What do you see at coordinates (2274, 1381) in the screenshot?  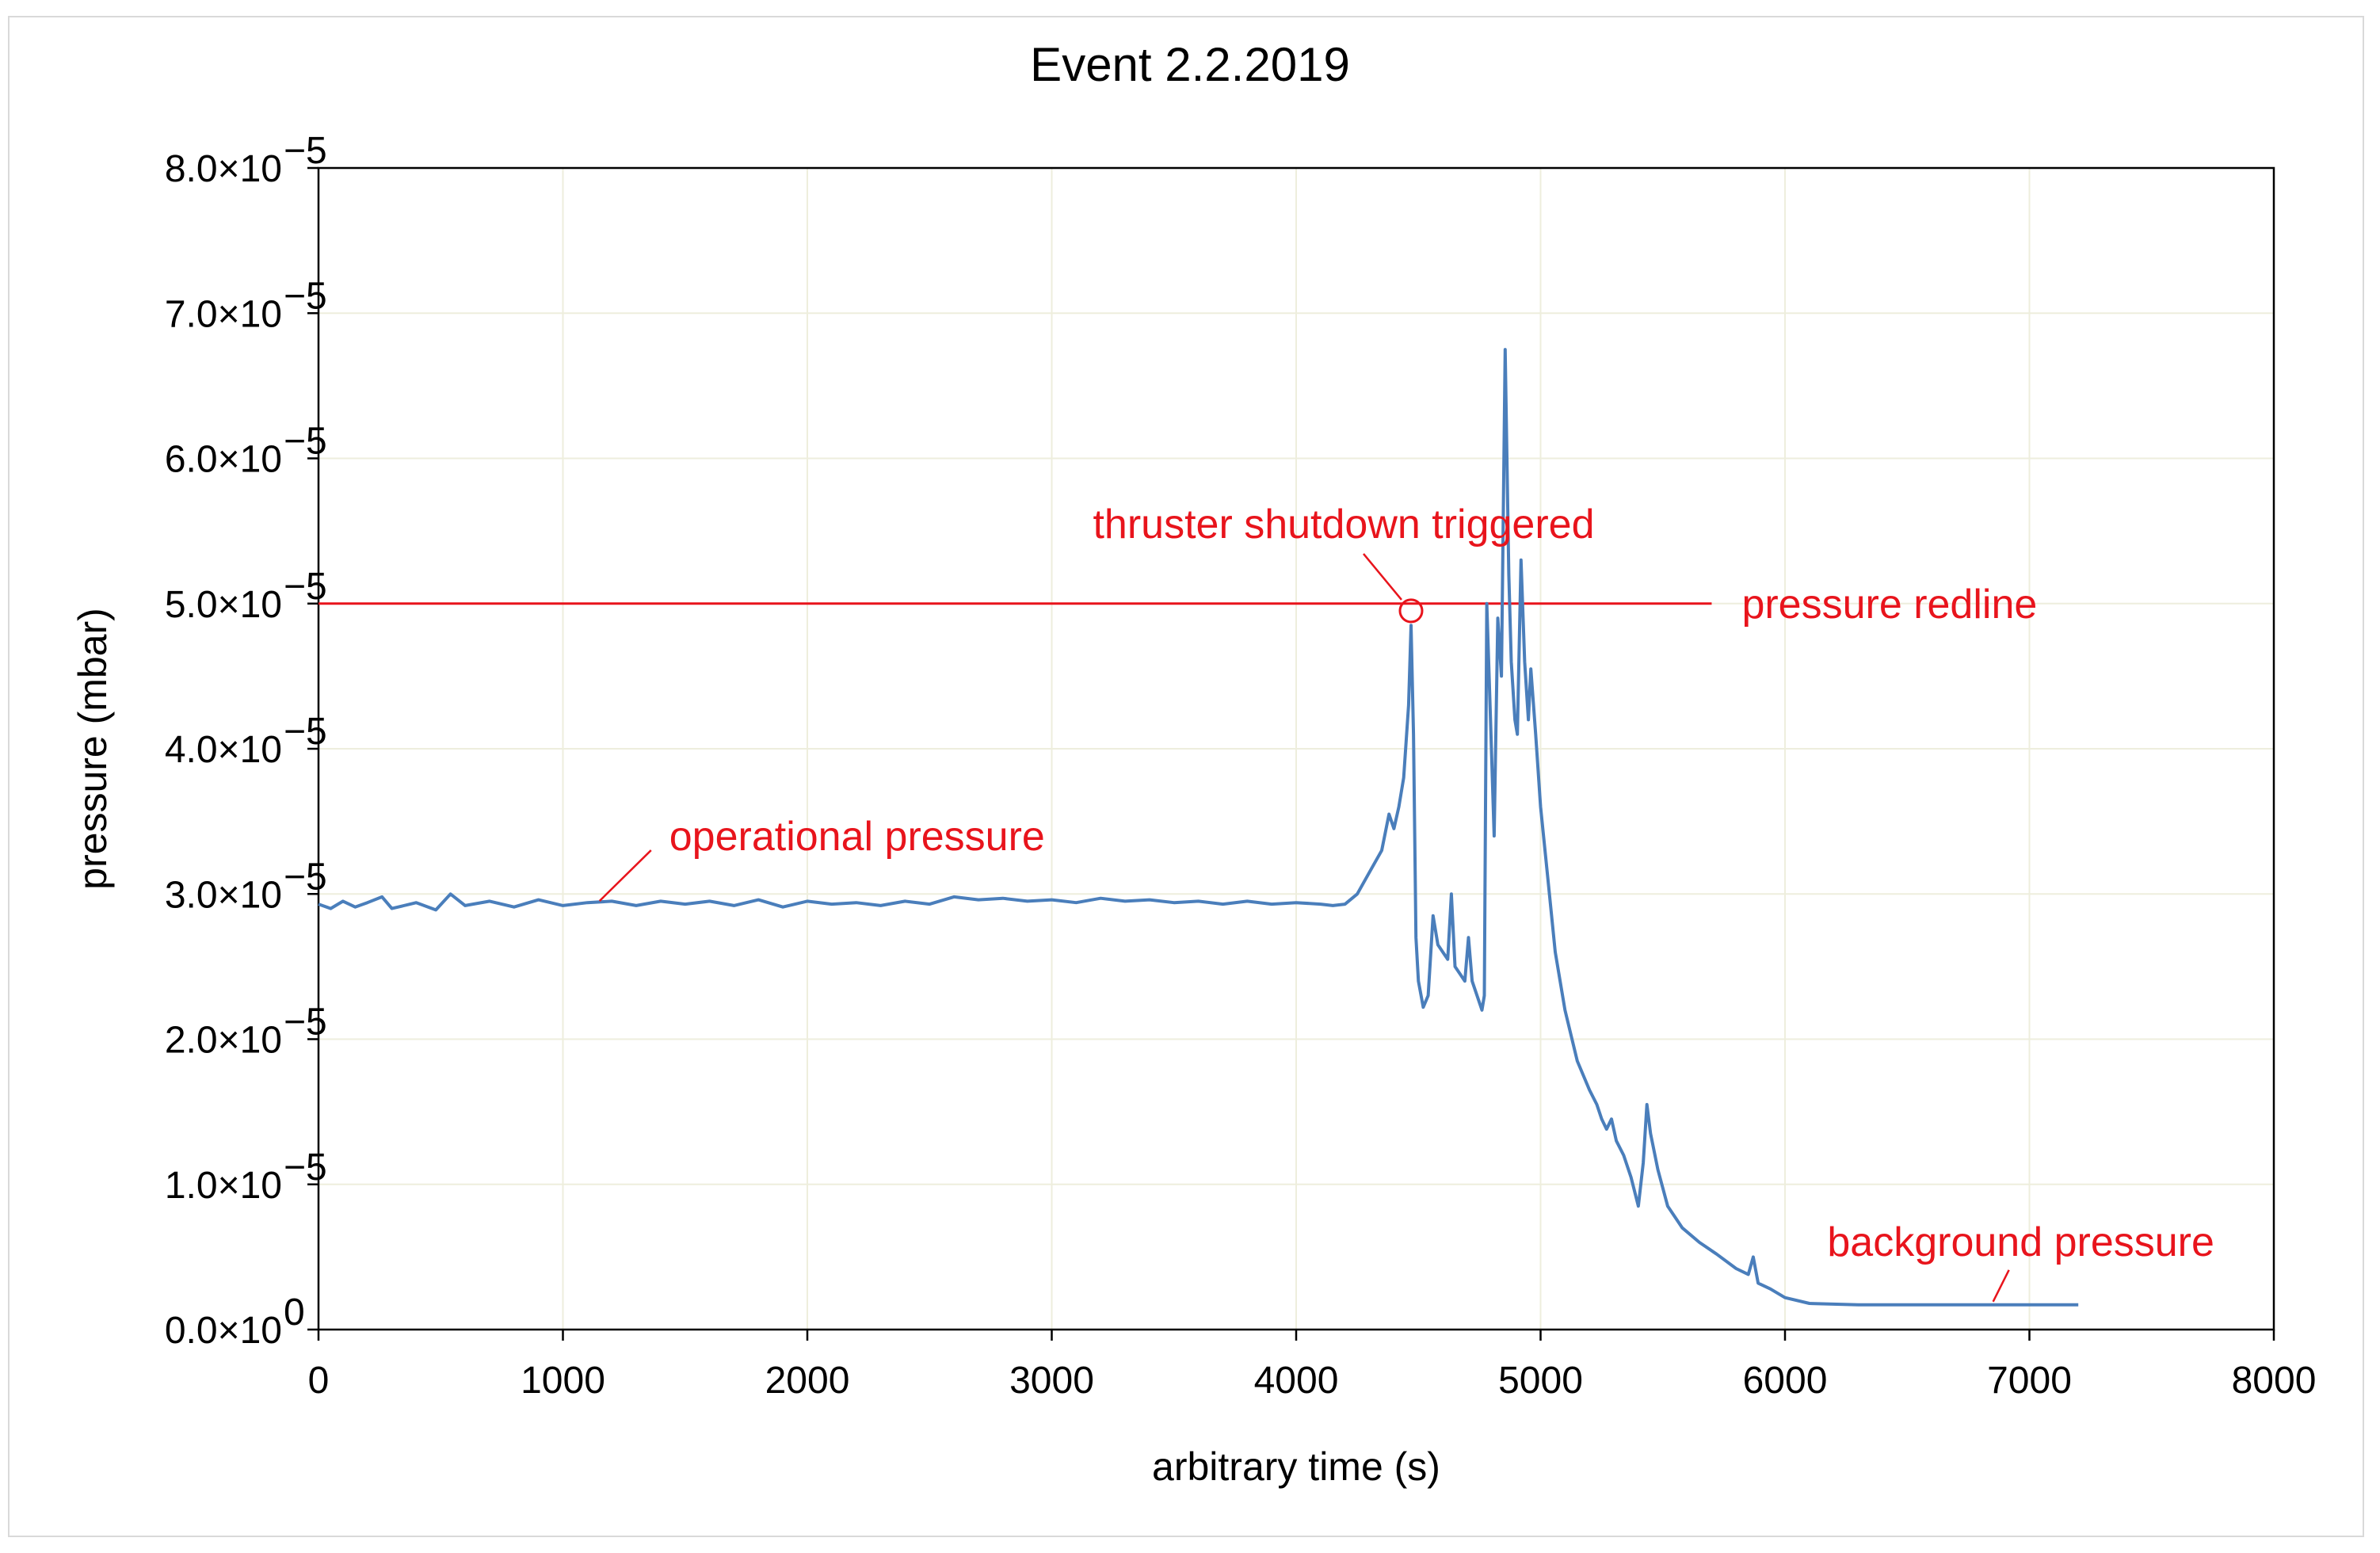 I see `x-tick-label: 8000` at bounding box center [2274, 1381].